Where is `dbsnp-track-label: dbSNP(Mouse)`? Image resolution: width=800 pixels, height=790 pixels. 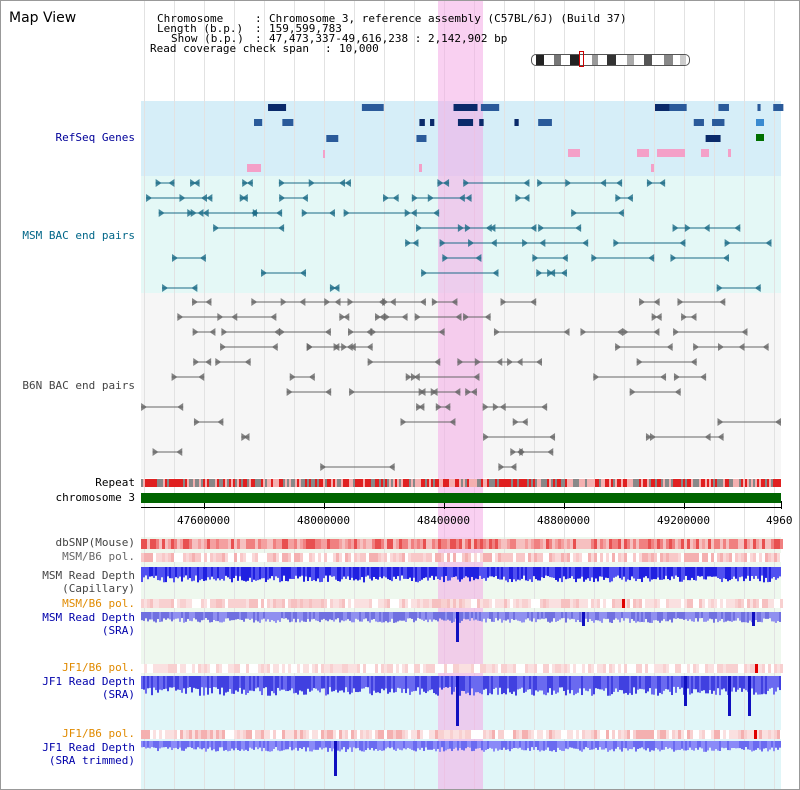 dbsnp-track-label: dbSNP(Mouse) is located at coordinates (95, 542).